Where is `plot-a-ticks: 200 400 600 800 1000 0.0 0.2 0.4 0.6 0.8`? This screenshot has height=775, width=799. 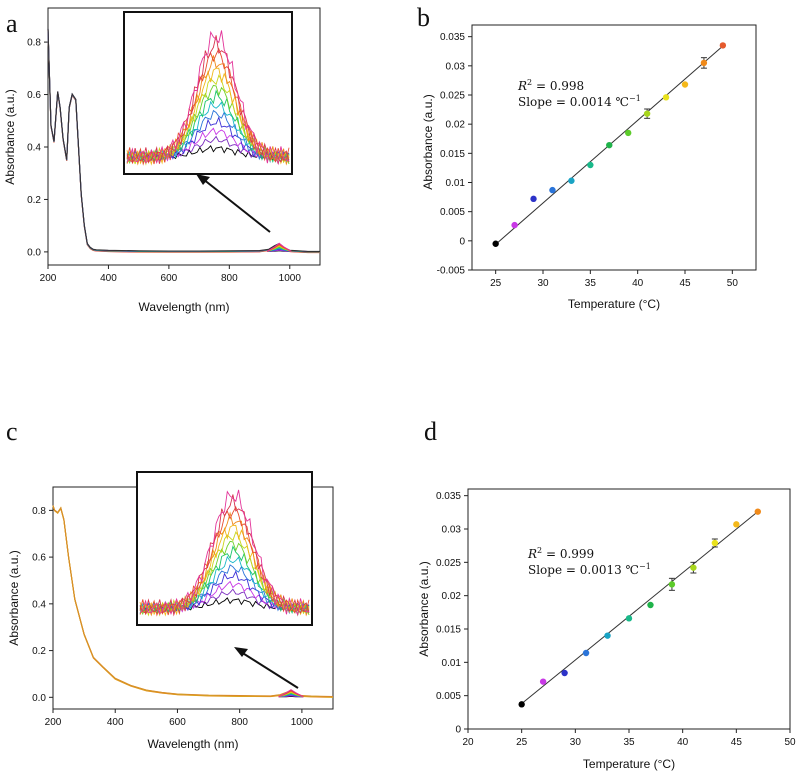
plot-a-ticks: 200 400 600 800 1000 0.0 0.2 0.4 0.6 0.8 is located at coordinates (164, 161).